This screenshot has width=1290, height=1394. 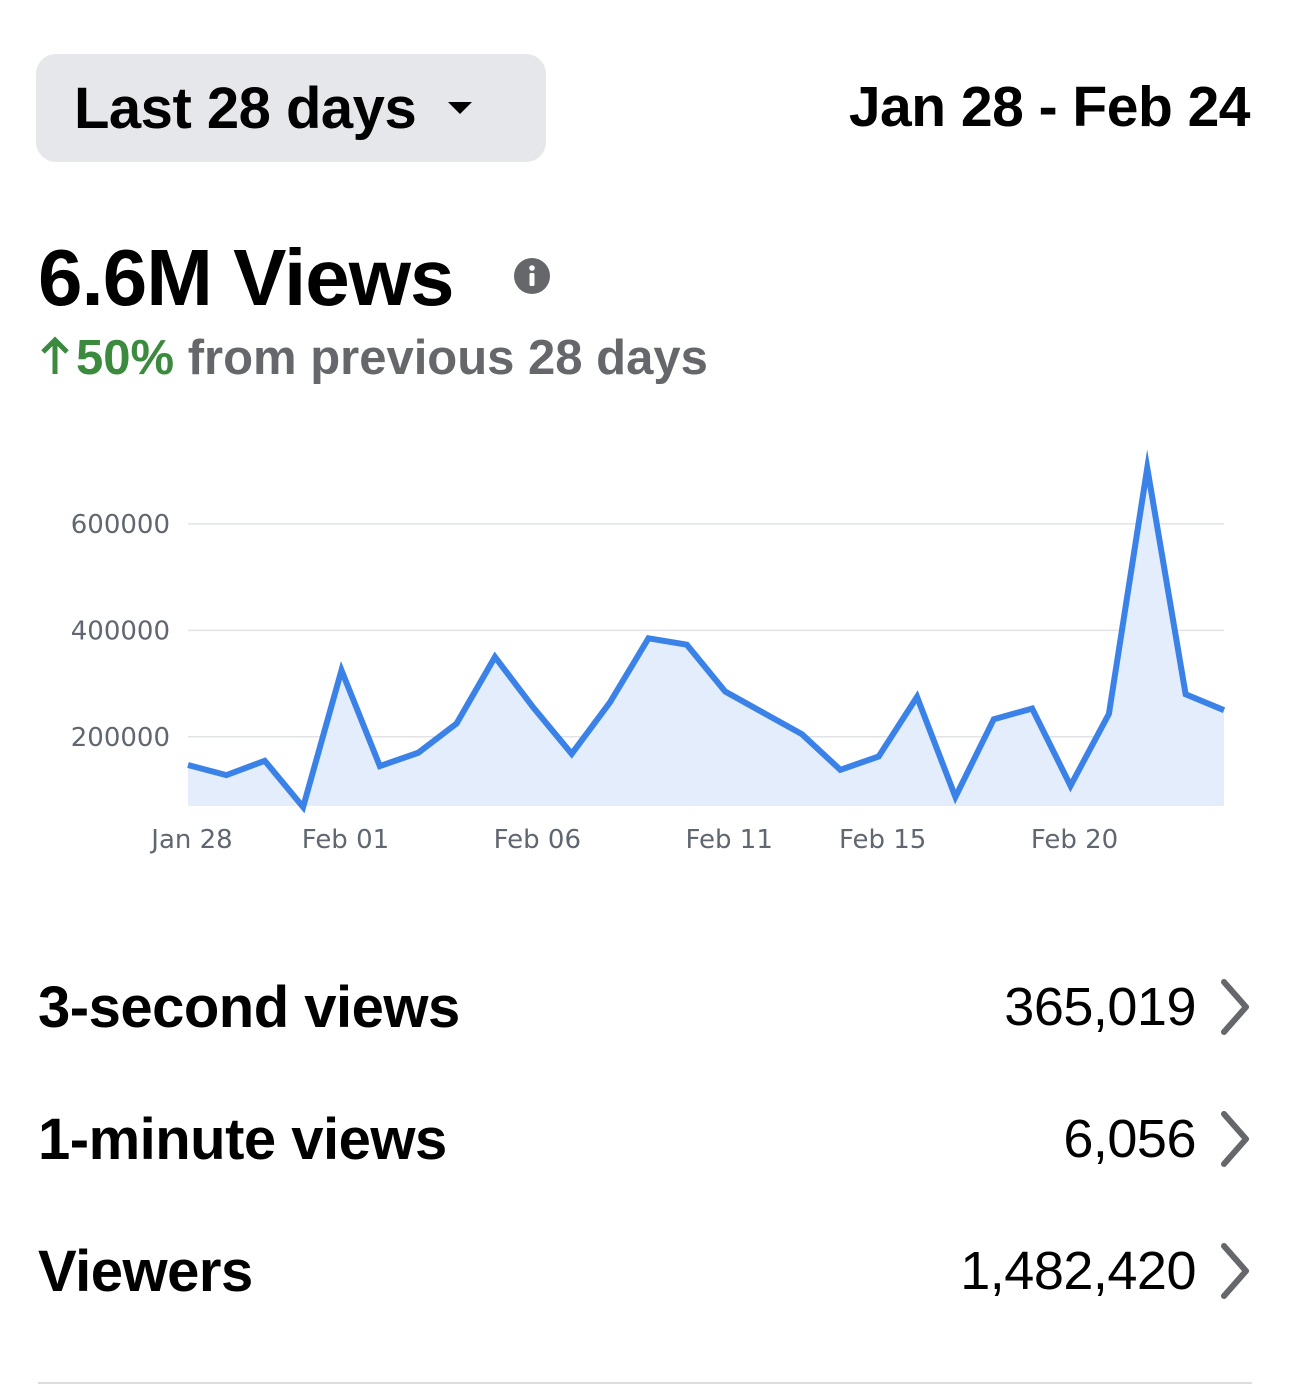 I want to click on y-tick-label: 400000, so click(x=120, y=631).